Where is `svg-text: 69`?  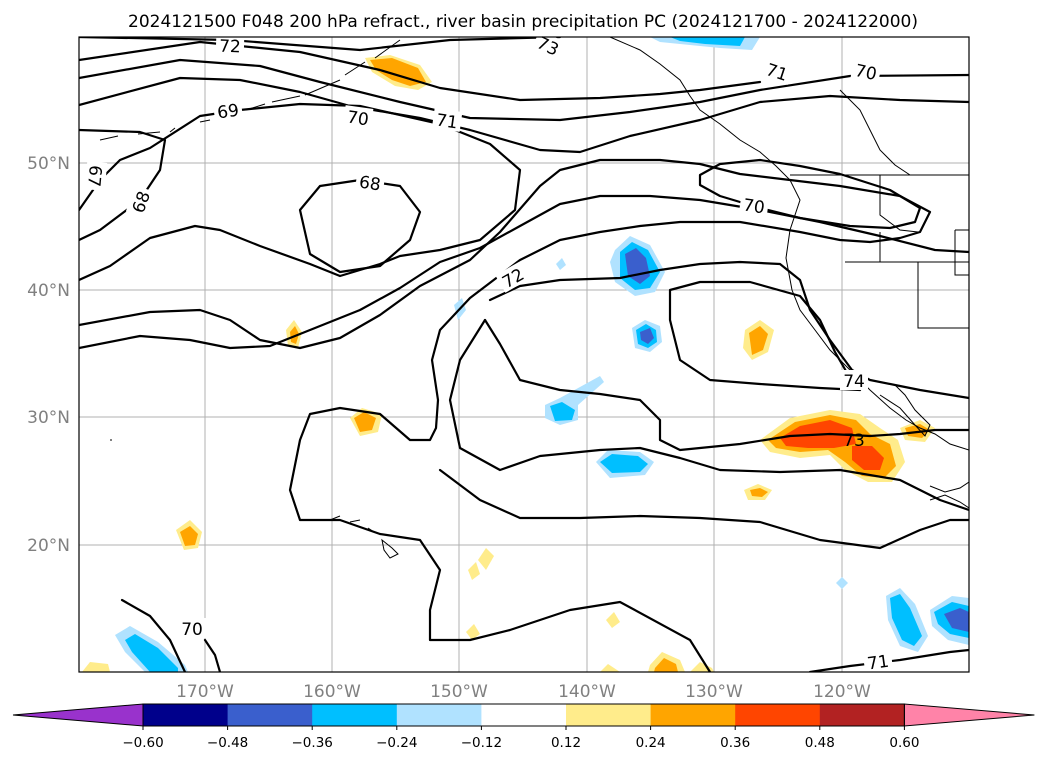 svg-text: 69 is located at coordinates (228, 112).